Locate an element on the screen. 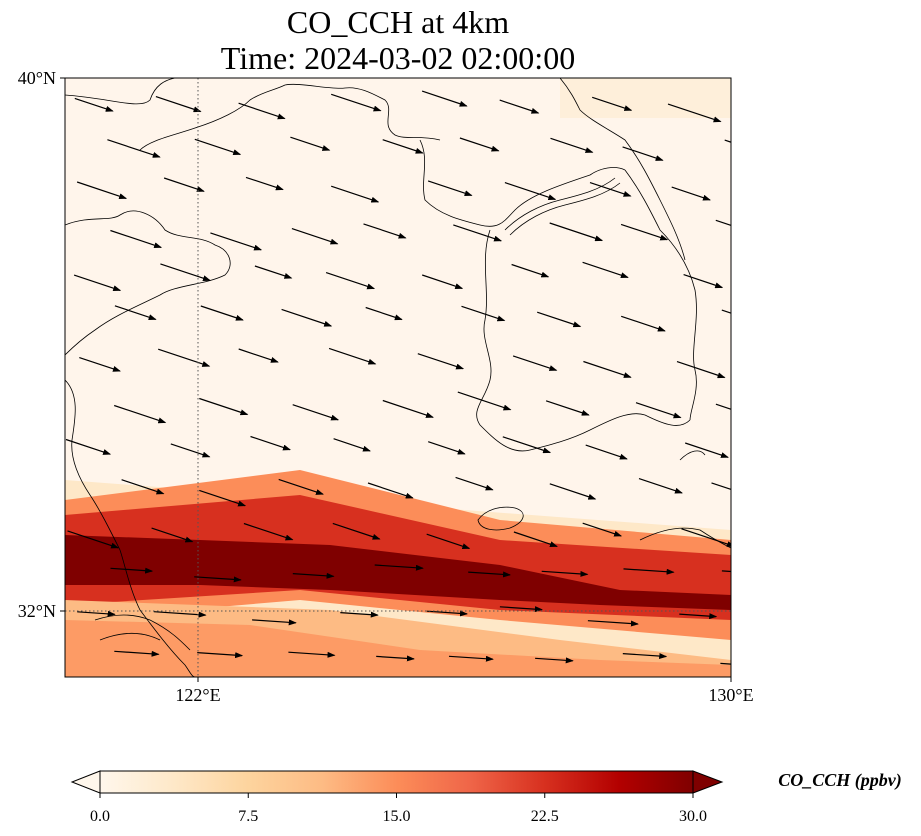  coastline-jiangsu is located at coordinates (130, 528).